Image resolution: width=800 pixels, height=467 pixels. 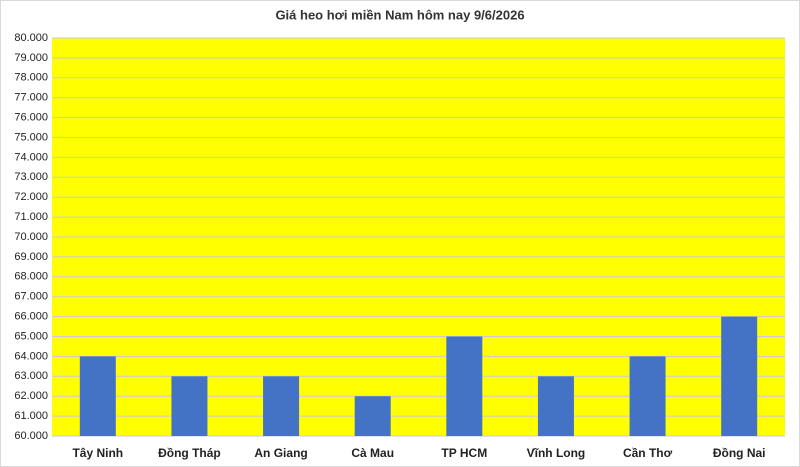 What do you see at coordinates (31, 177) in the screenshot?
I see `y-tick-label: 73.000` at bounding box center [31, 177].